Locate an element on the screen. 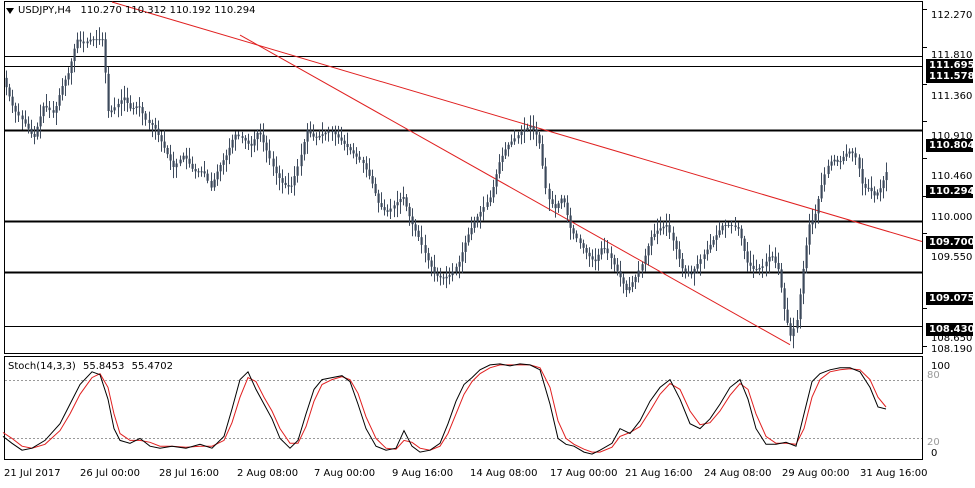  price-axis-label: 110.460 is located at coordinates (952, 176).